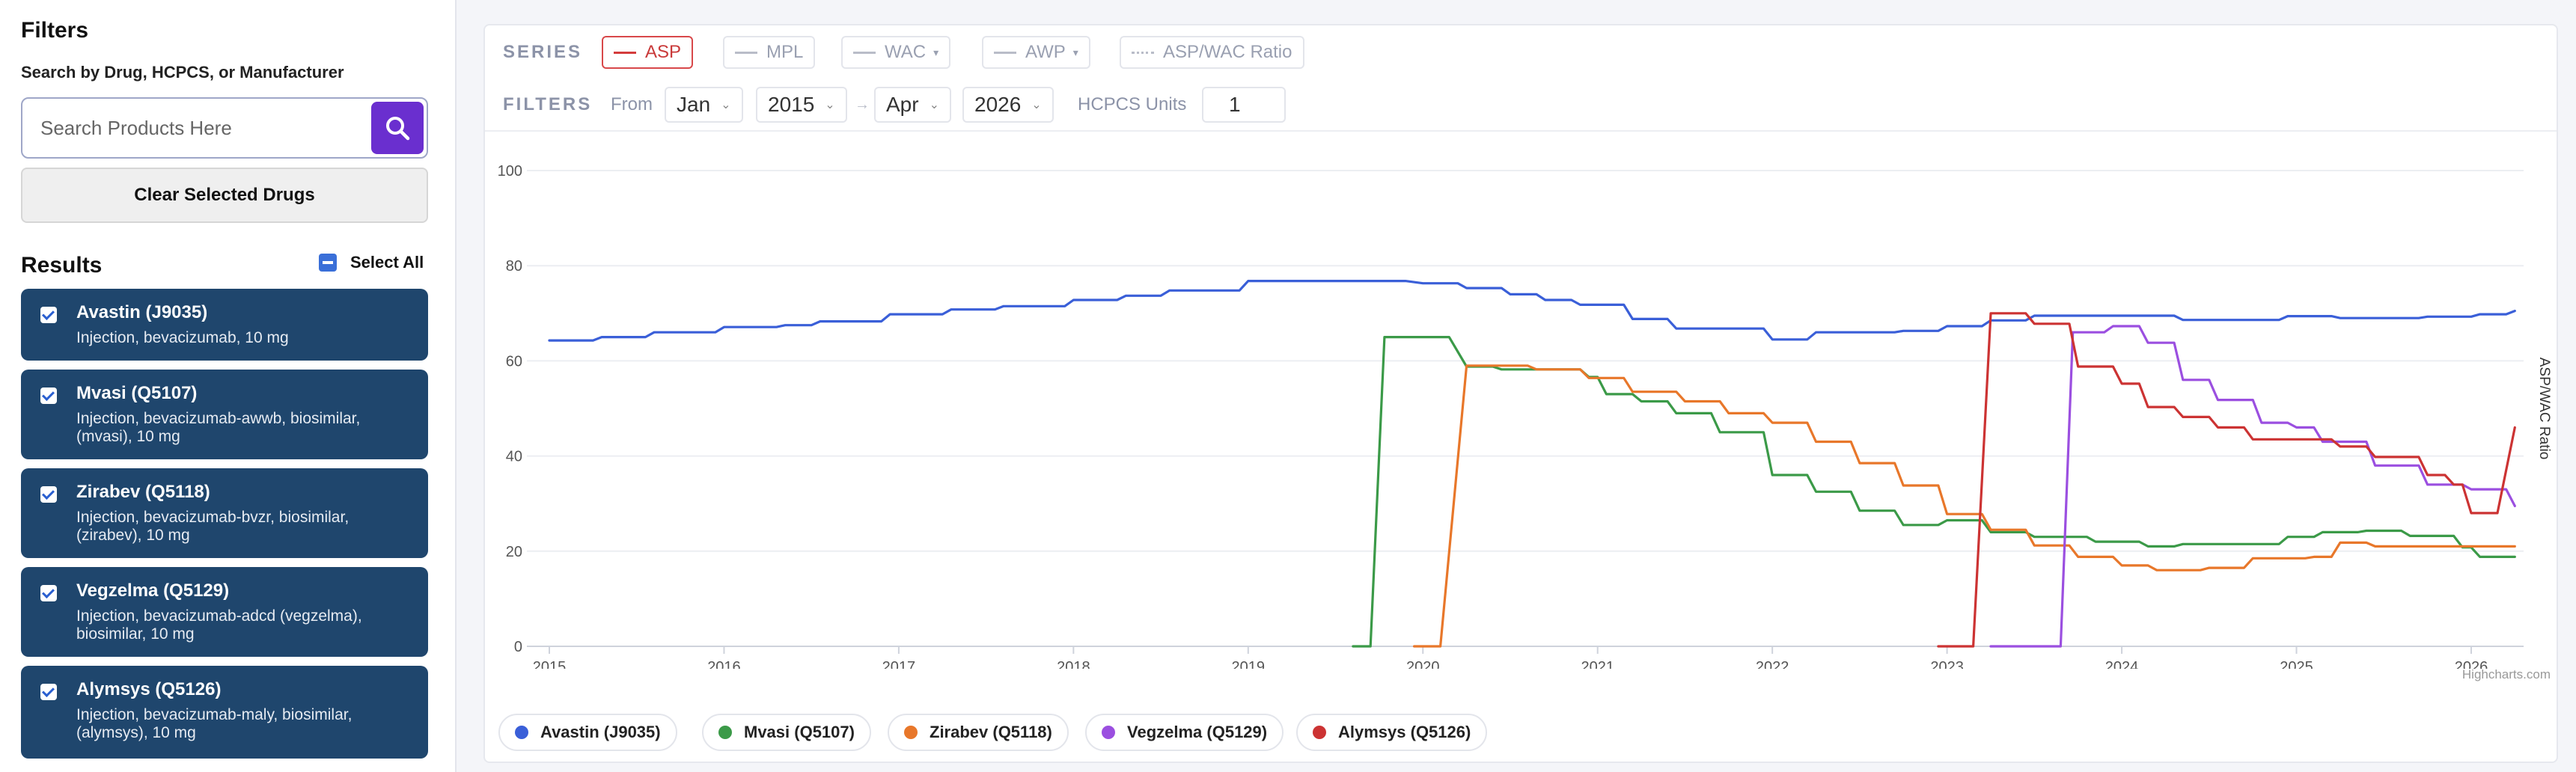 Image resolution: width=2576 pixels, height=772 pixels. I want to click on series-button-awp: AWP ▾, so click(1036, 52).